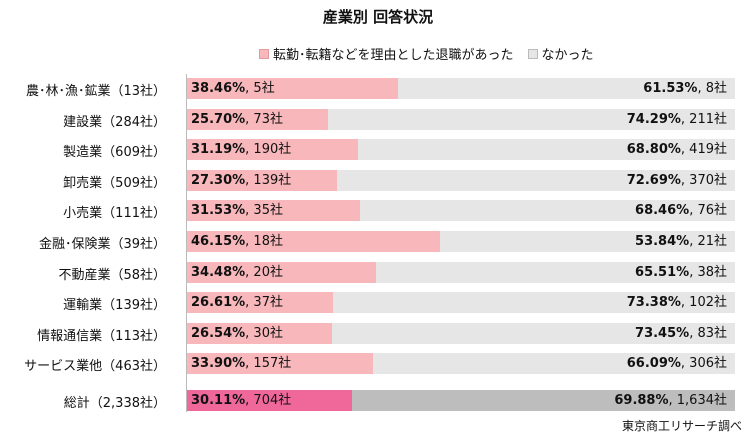 This screenshot has height=444, width=756. What do you see at coordinates (233, 88) in the screenshot?
I see `data-label-series-1: 38.46%, 5社` at bounding box center [233, 88].